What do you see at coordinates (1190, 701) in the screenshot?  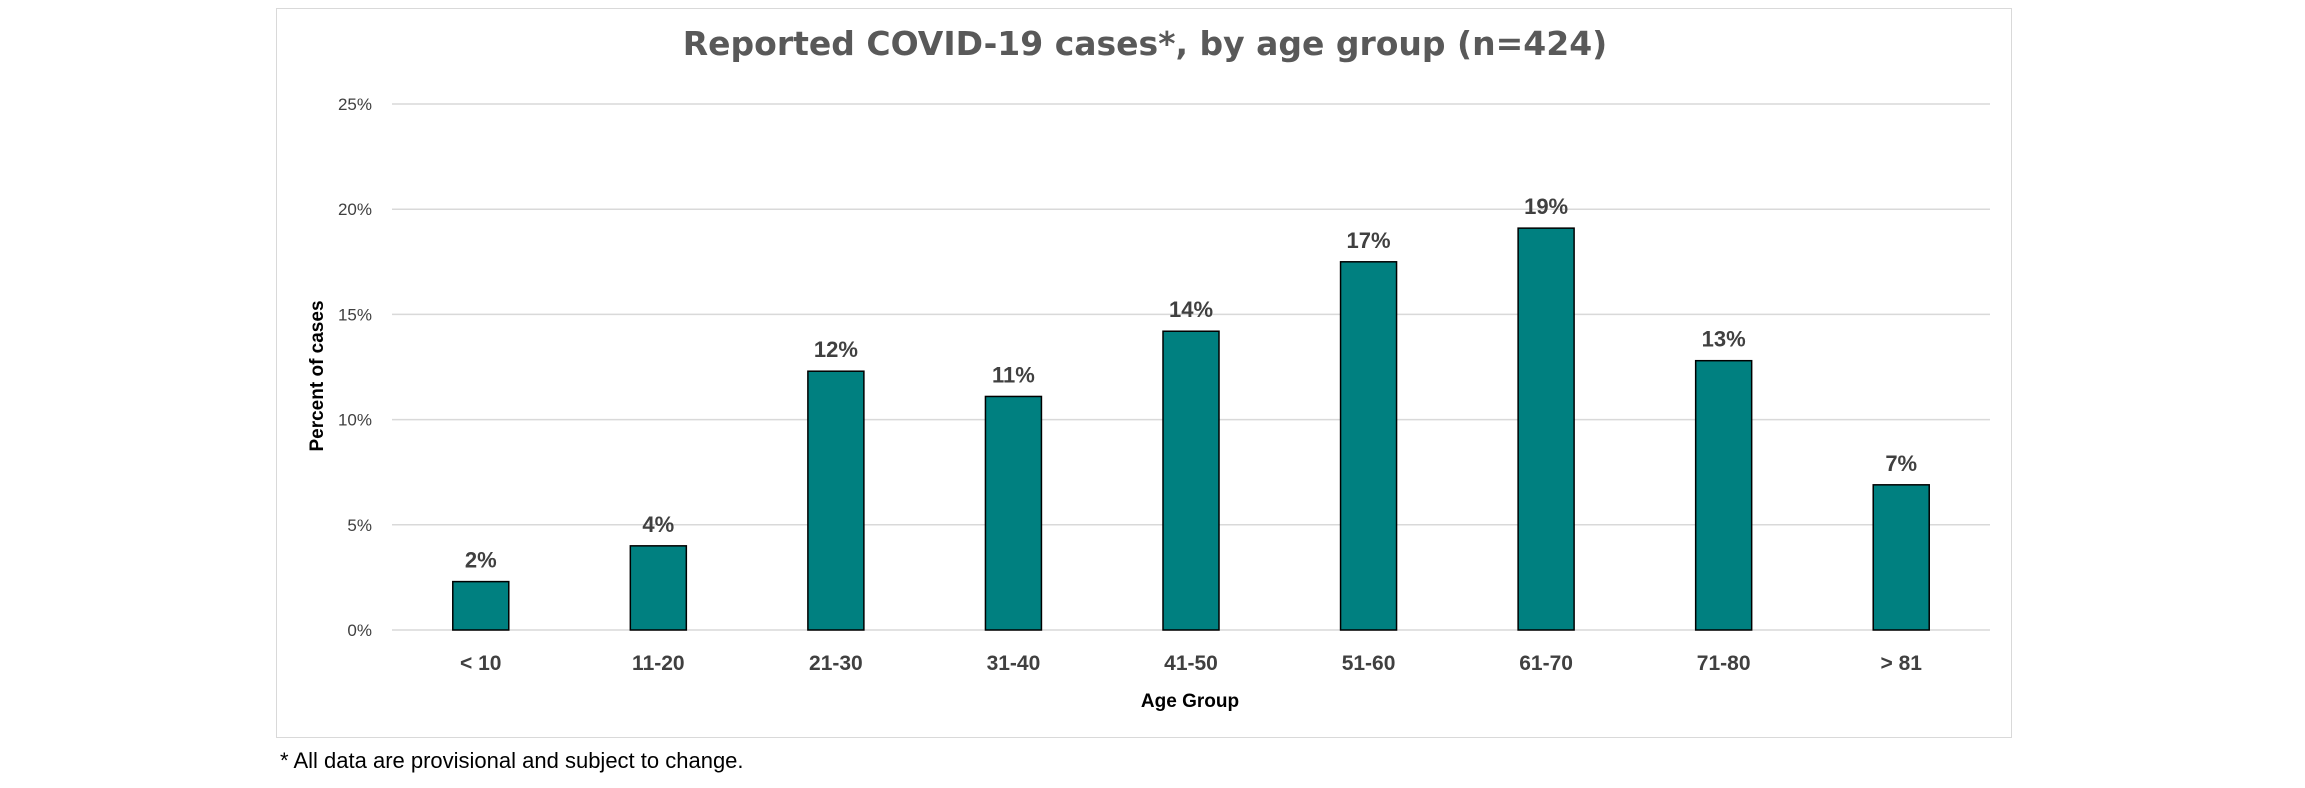 I see `x-axis-title: Age Group` at bounding box center [1190, 701].